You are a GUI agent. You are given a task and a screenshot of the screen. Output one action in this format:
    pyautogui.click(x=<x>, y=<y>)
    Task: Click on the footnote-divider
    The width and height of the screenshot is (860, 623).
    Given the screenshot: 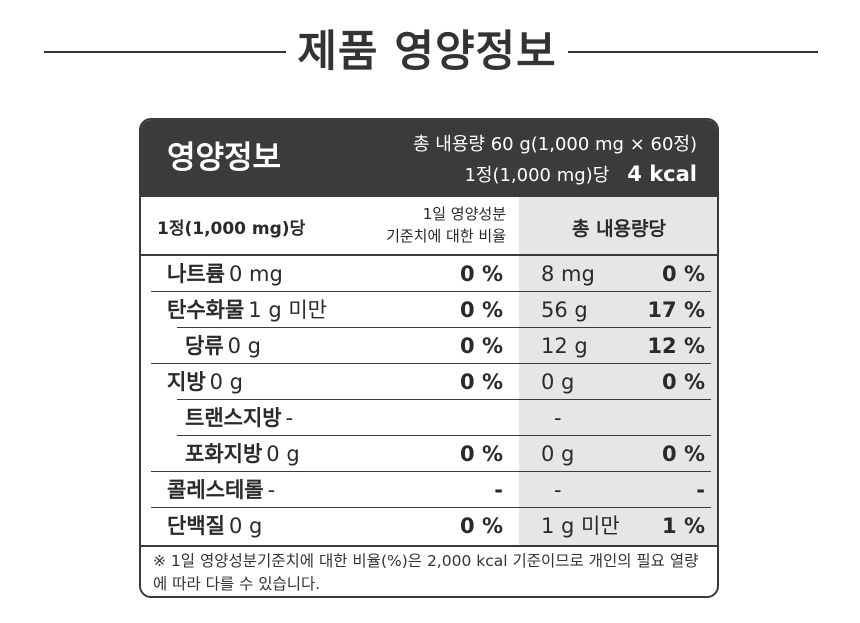 What is the action you would take?
    pyautogui.click(x=429, y=546)
    